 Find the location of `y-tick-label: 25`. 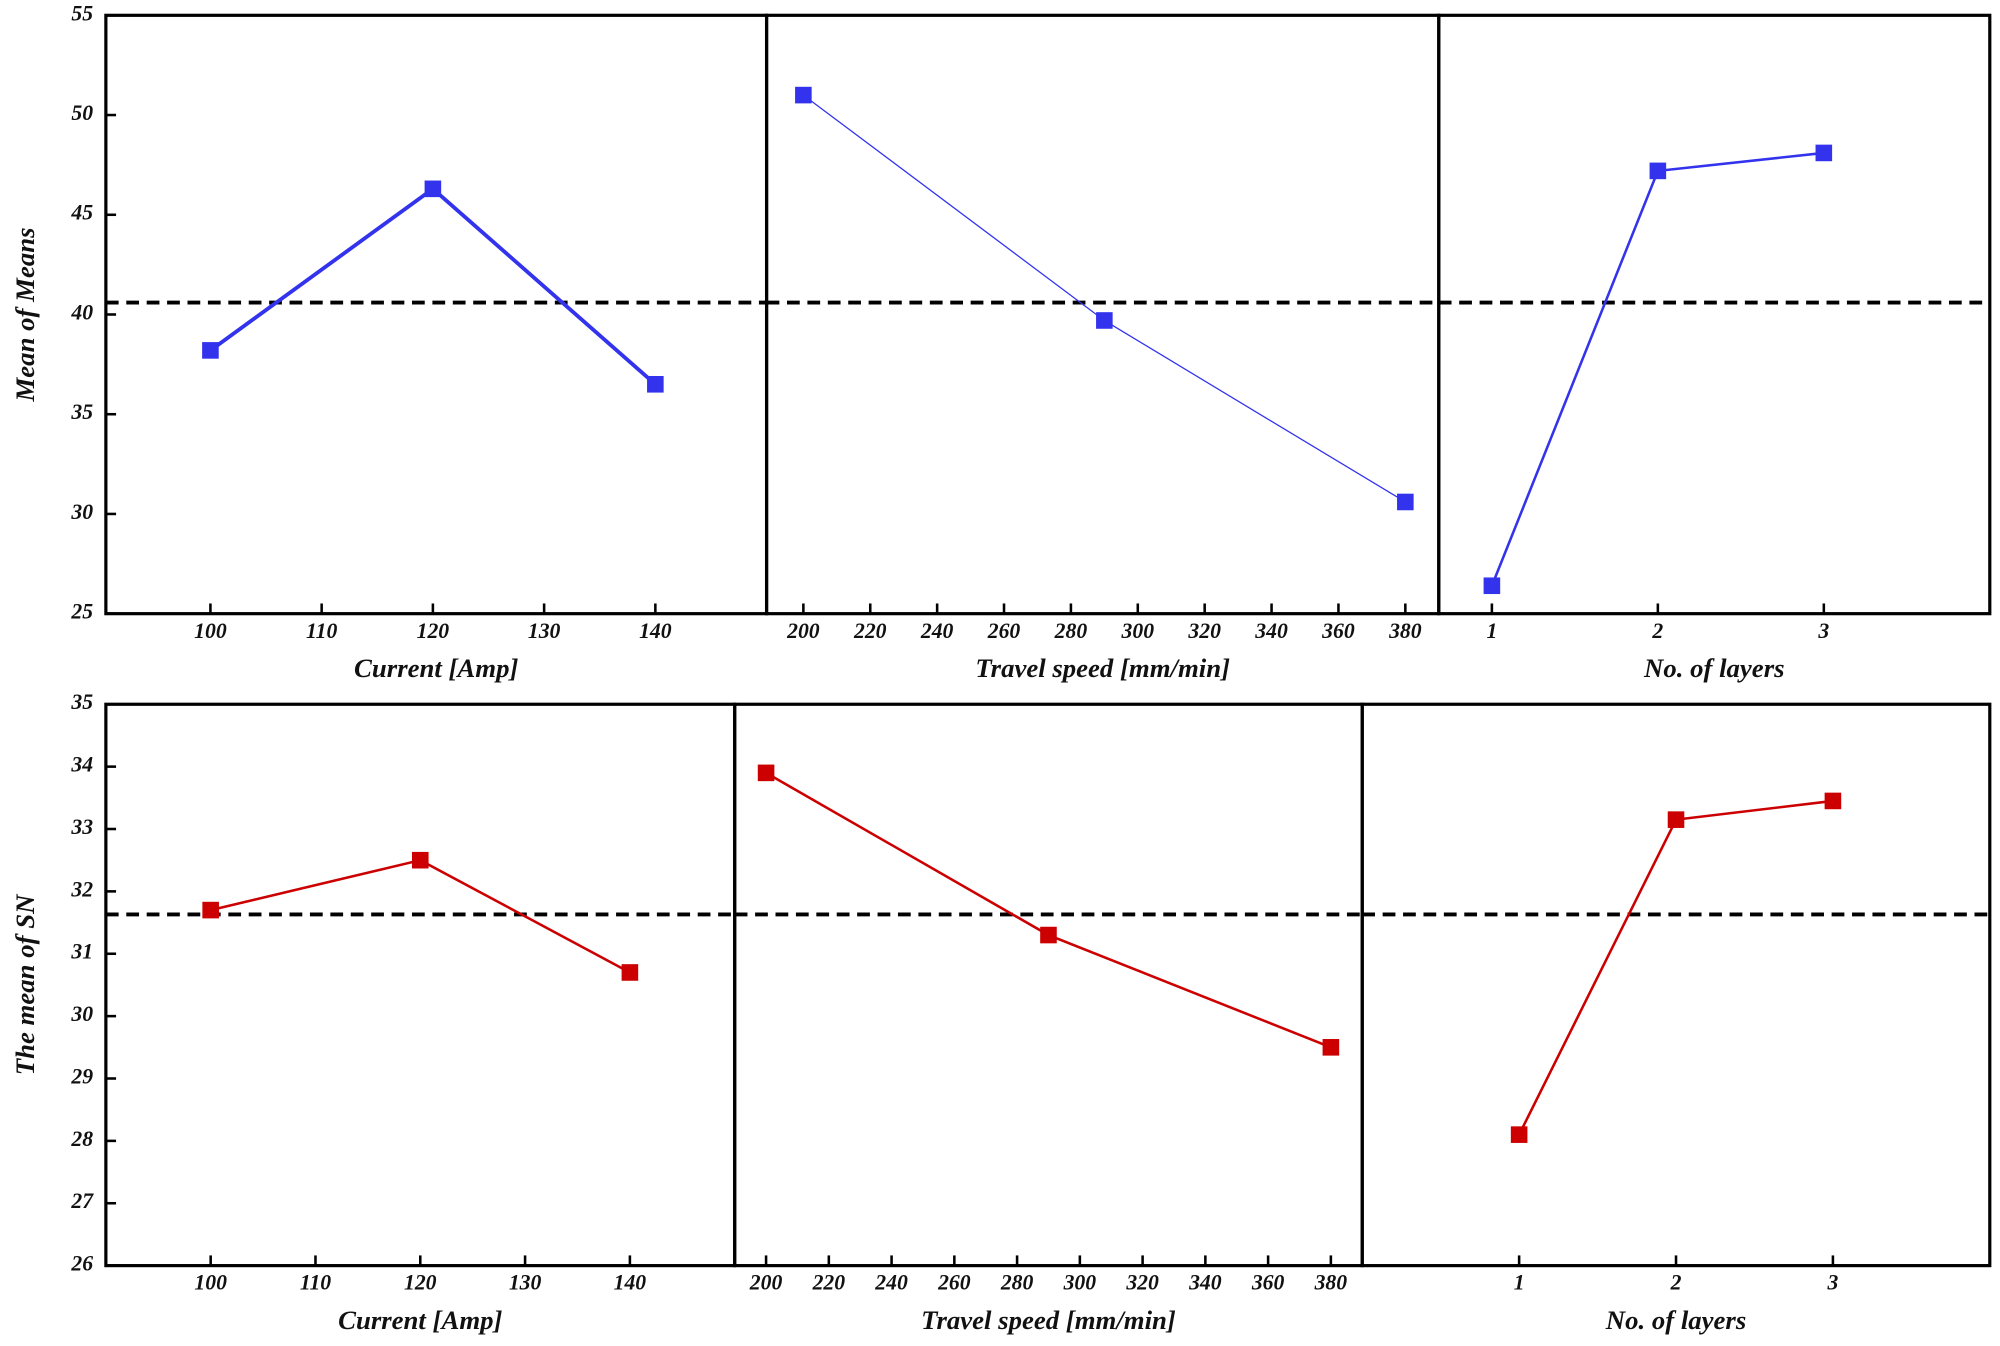

y-tick-label: 25 is located at coordinates (81, 612).